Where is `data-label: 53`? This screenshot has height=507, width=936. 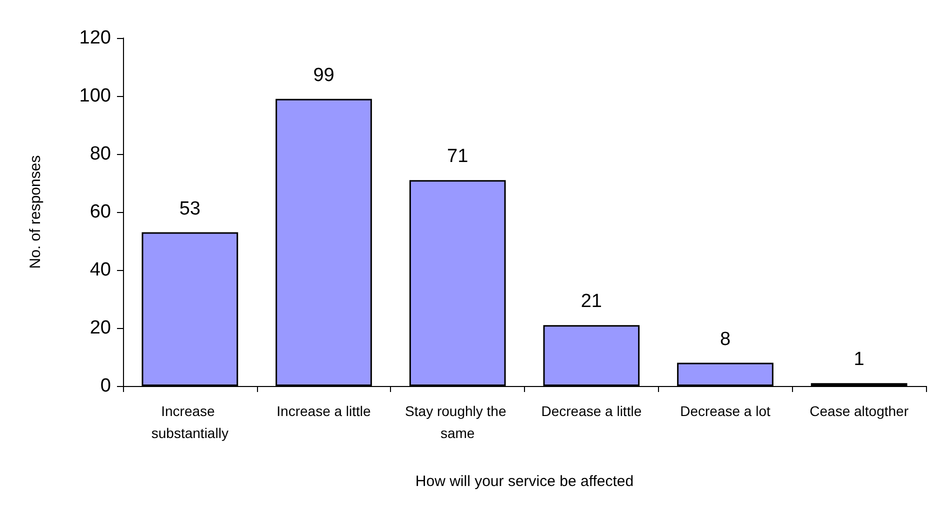
data-label: 53 is located at coordinates (189, 209).